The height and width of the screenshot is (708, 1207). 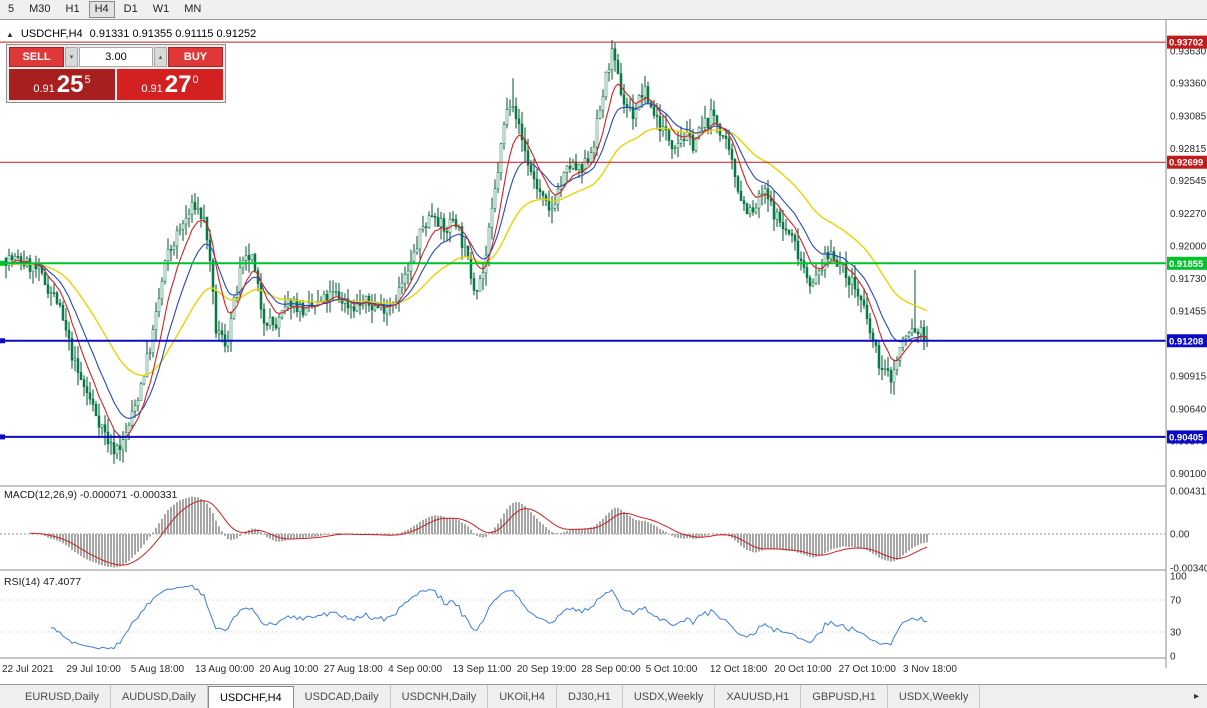 I want to click on lot-size-input: 3.00, so click(x=116, y=57).